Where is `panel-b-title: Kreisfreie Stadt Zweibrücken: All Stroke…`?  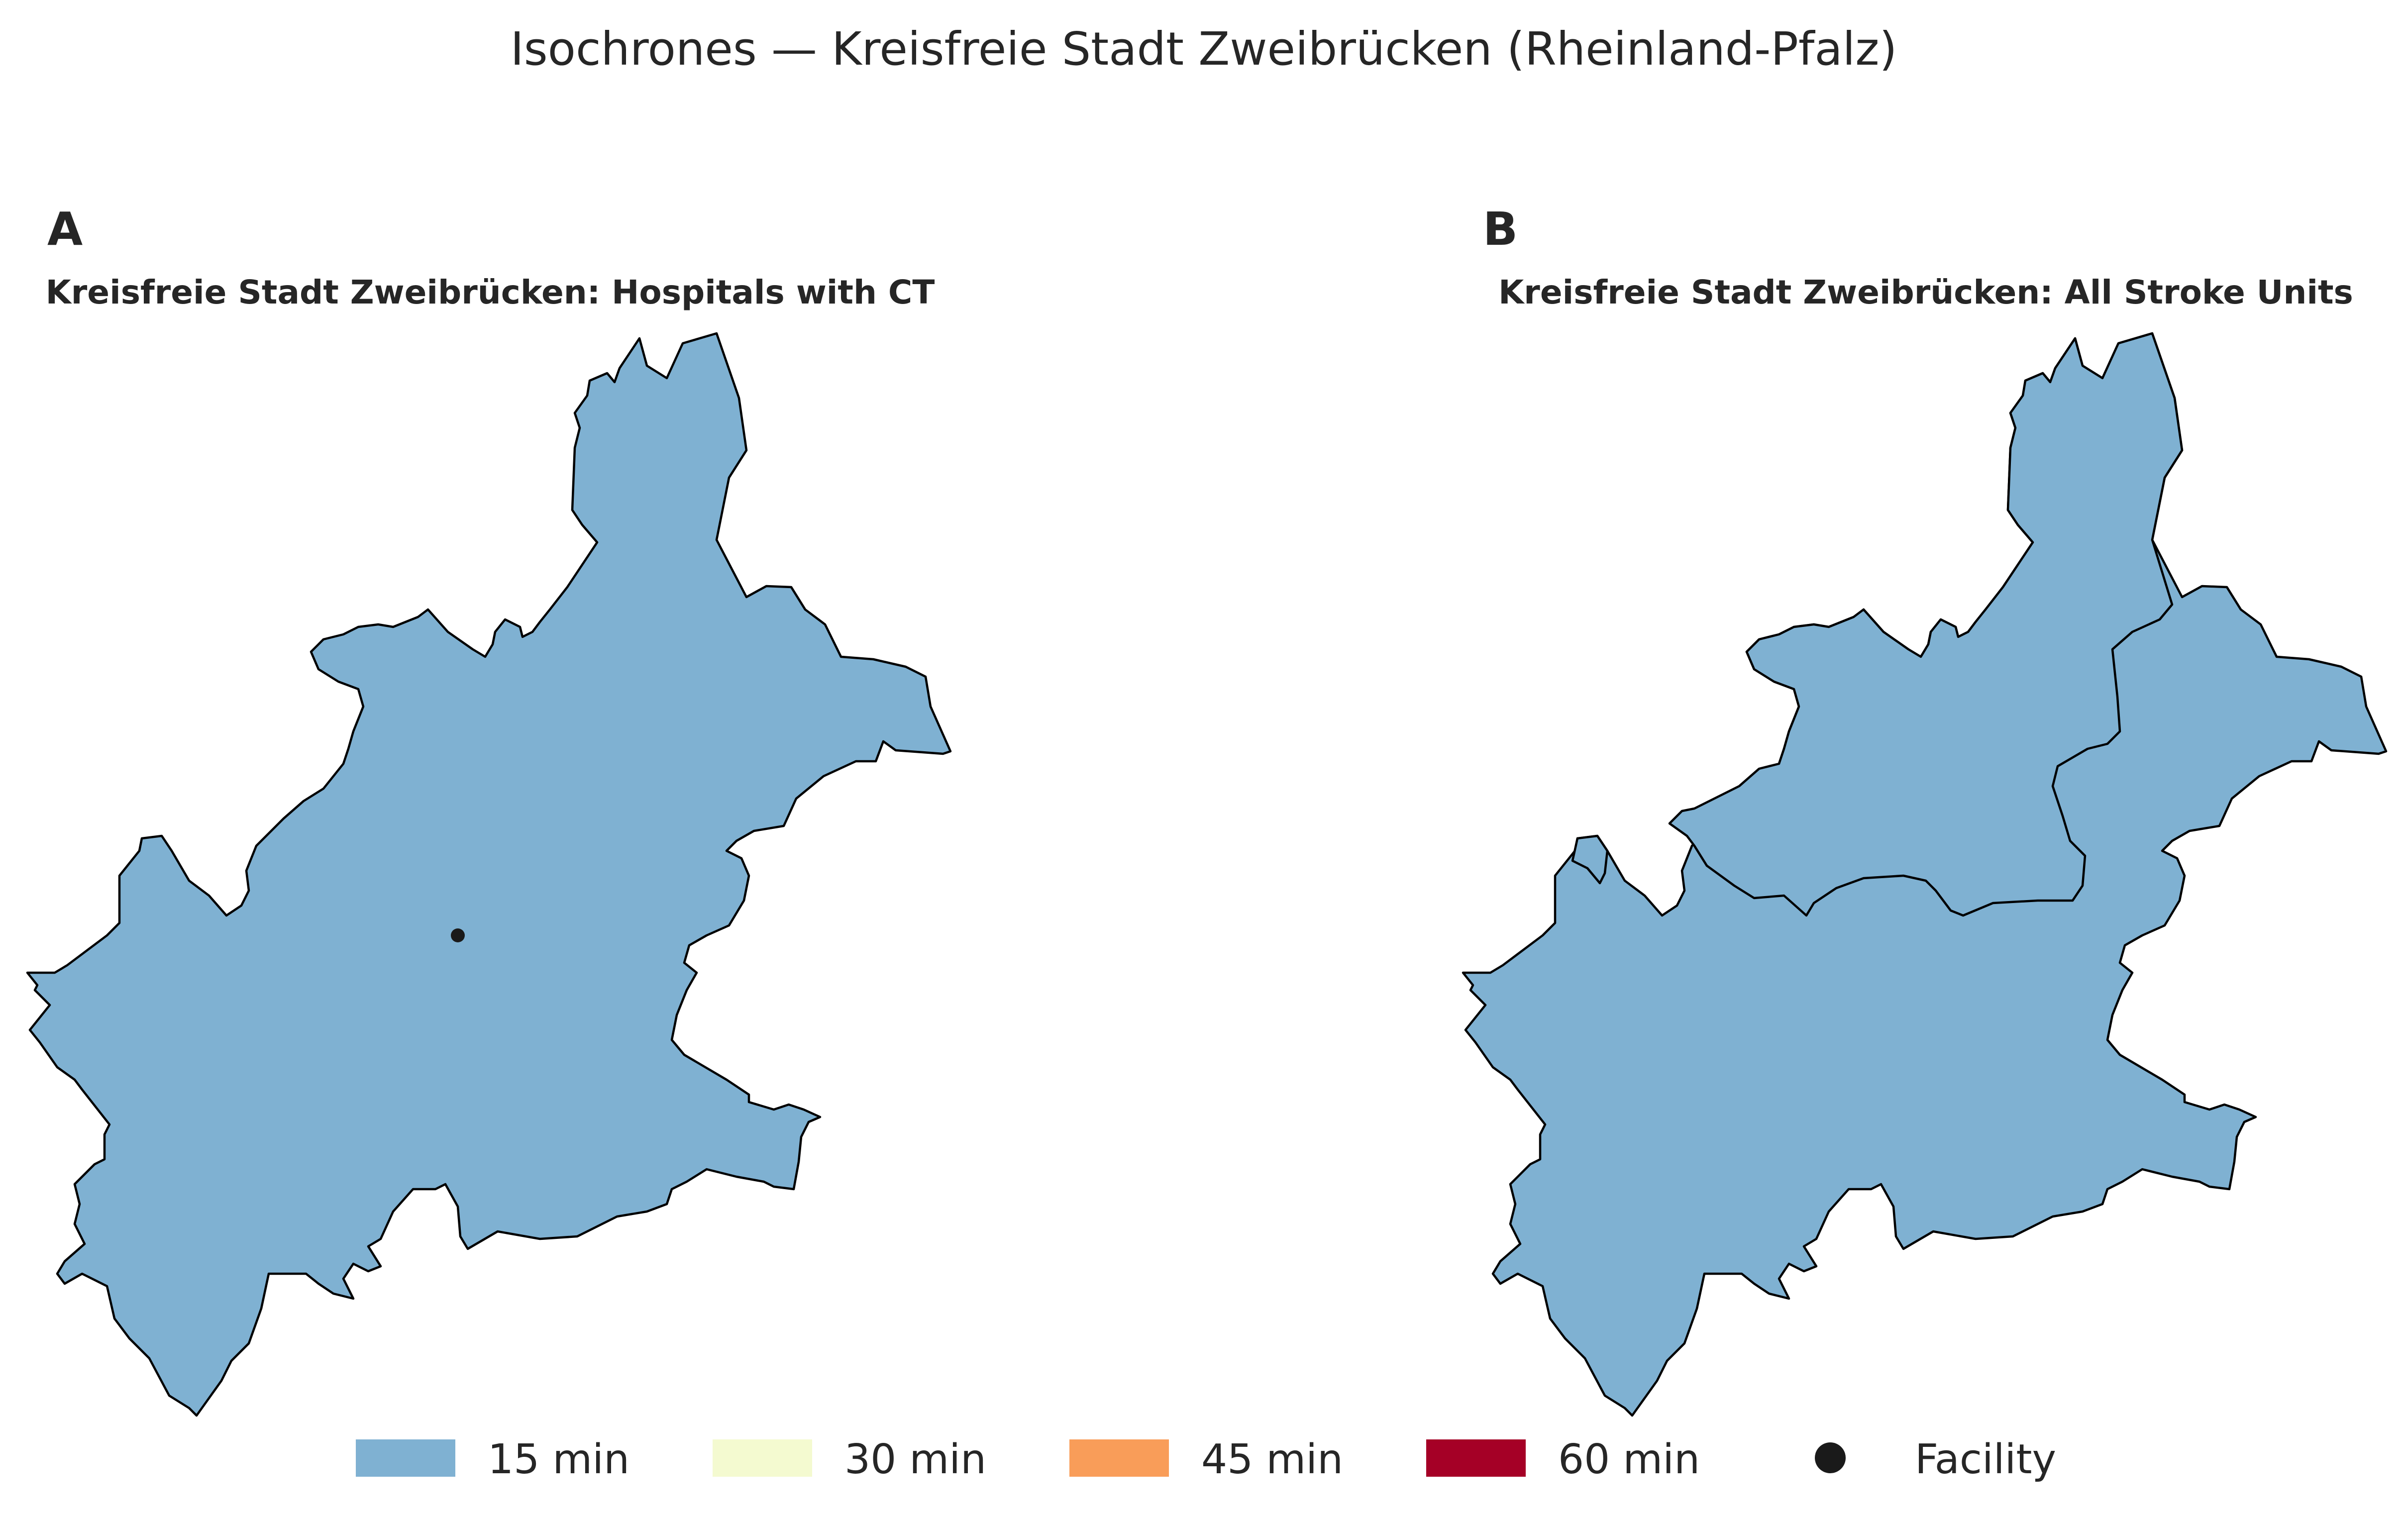 panel-b-title: Kreisfreie Stadt Zweibrücken: All Stroke… is located at coordinates (1925, 292).